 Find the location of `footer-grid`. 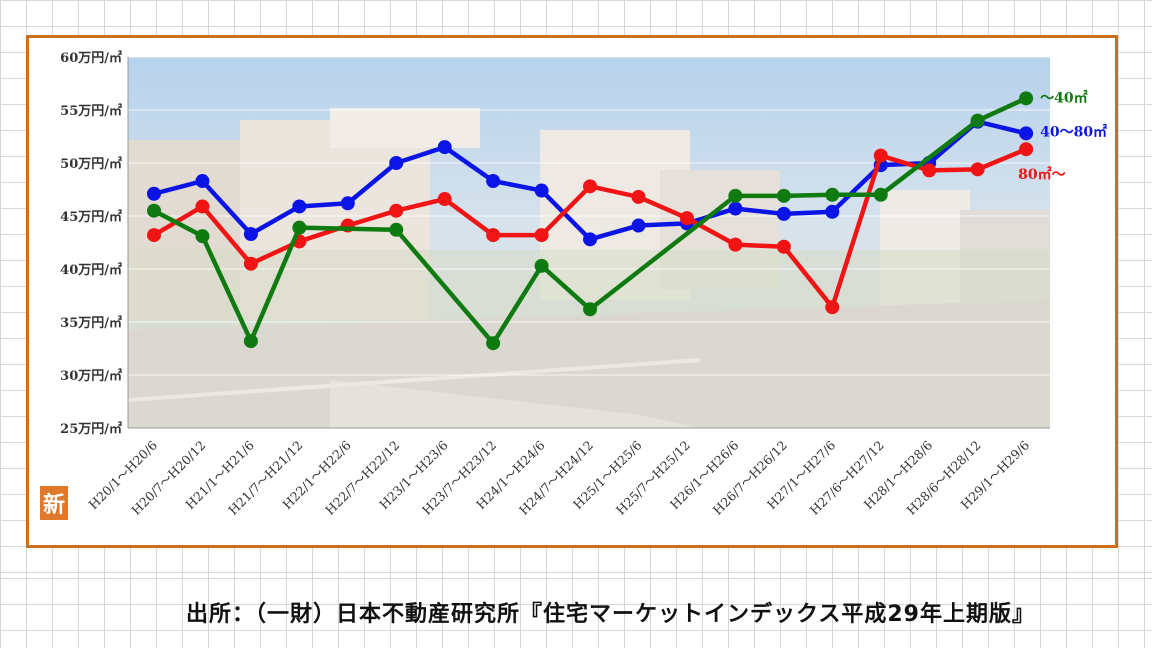

footer-grid is located at coordinates (576, 613).